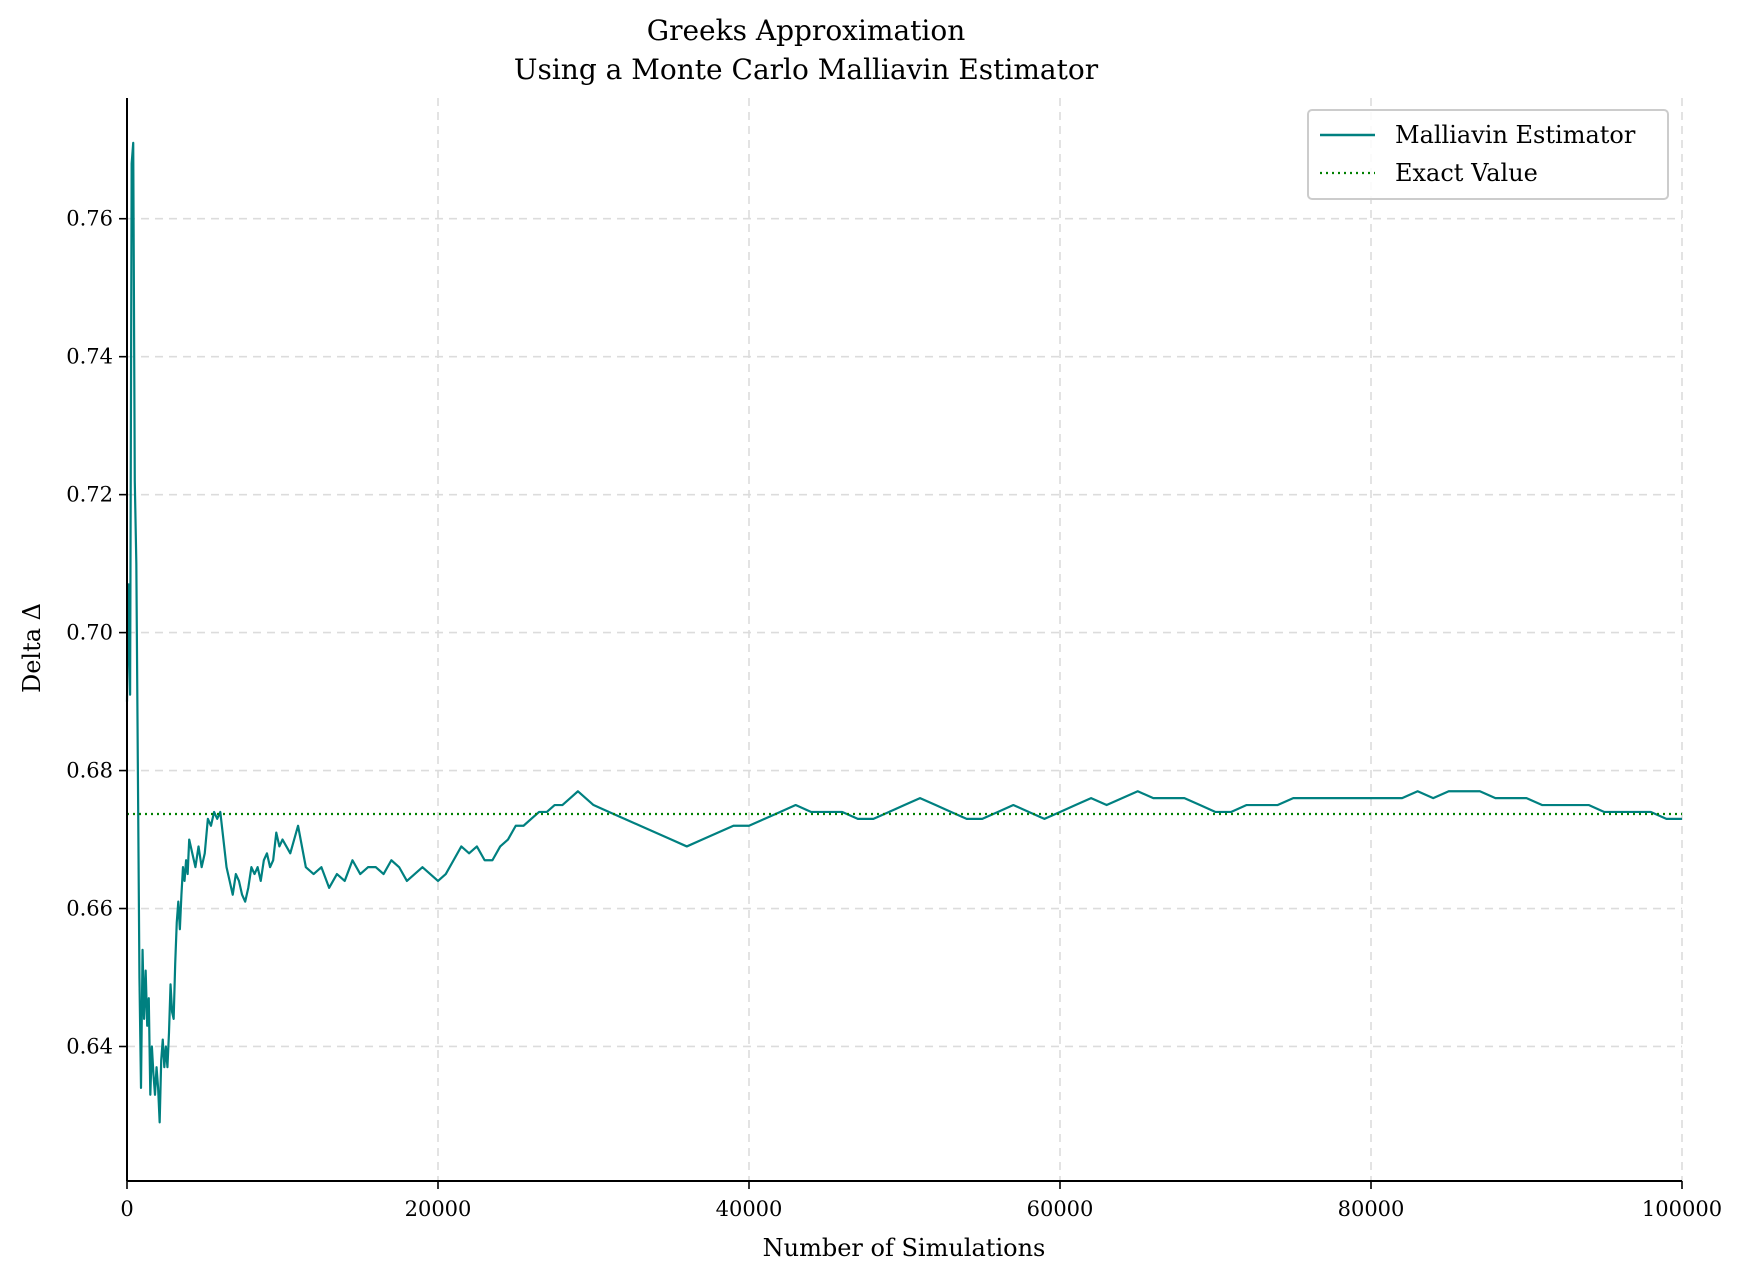 The height and width of the screenshot is (1282, 1737). I want to click on chart-title: Greeks Approximation, so click(806, 30).